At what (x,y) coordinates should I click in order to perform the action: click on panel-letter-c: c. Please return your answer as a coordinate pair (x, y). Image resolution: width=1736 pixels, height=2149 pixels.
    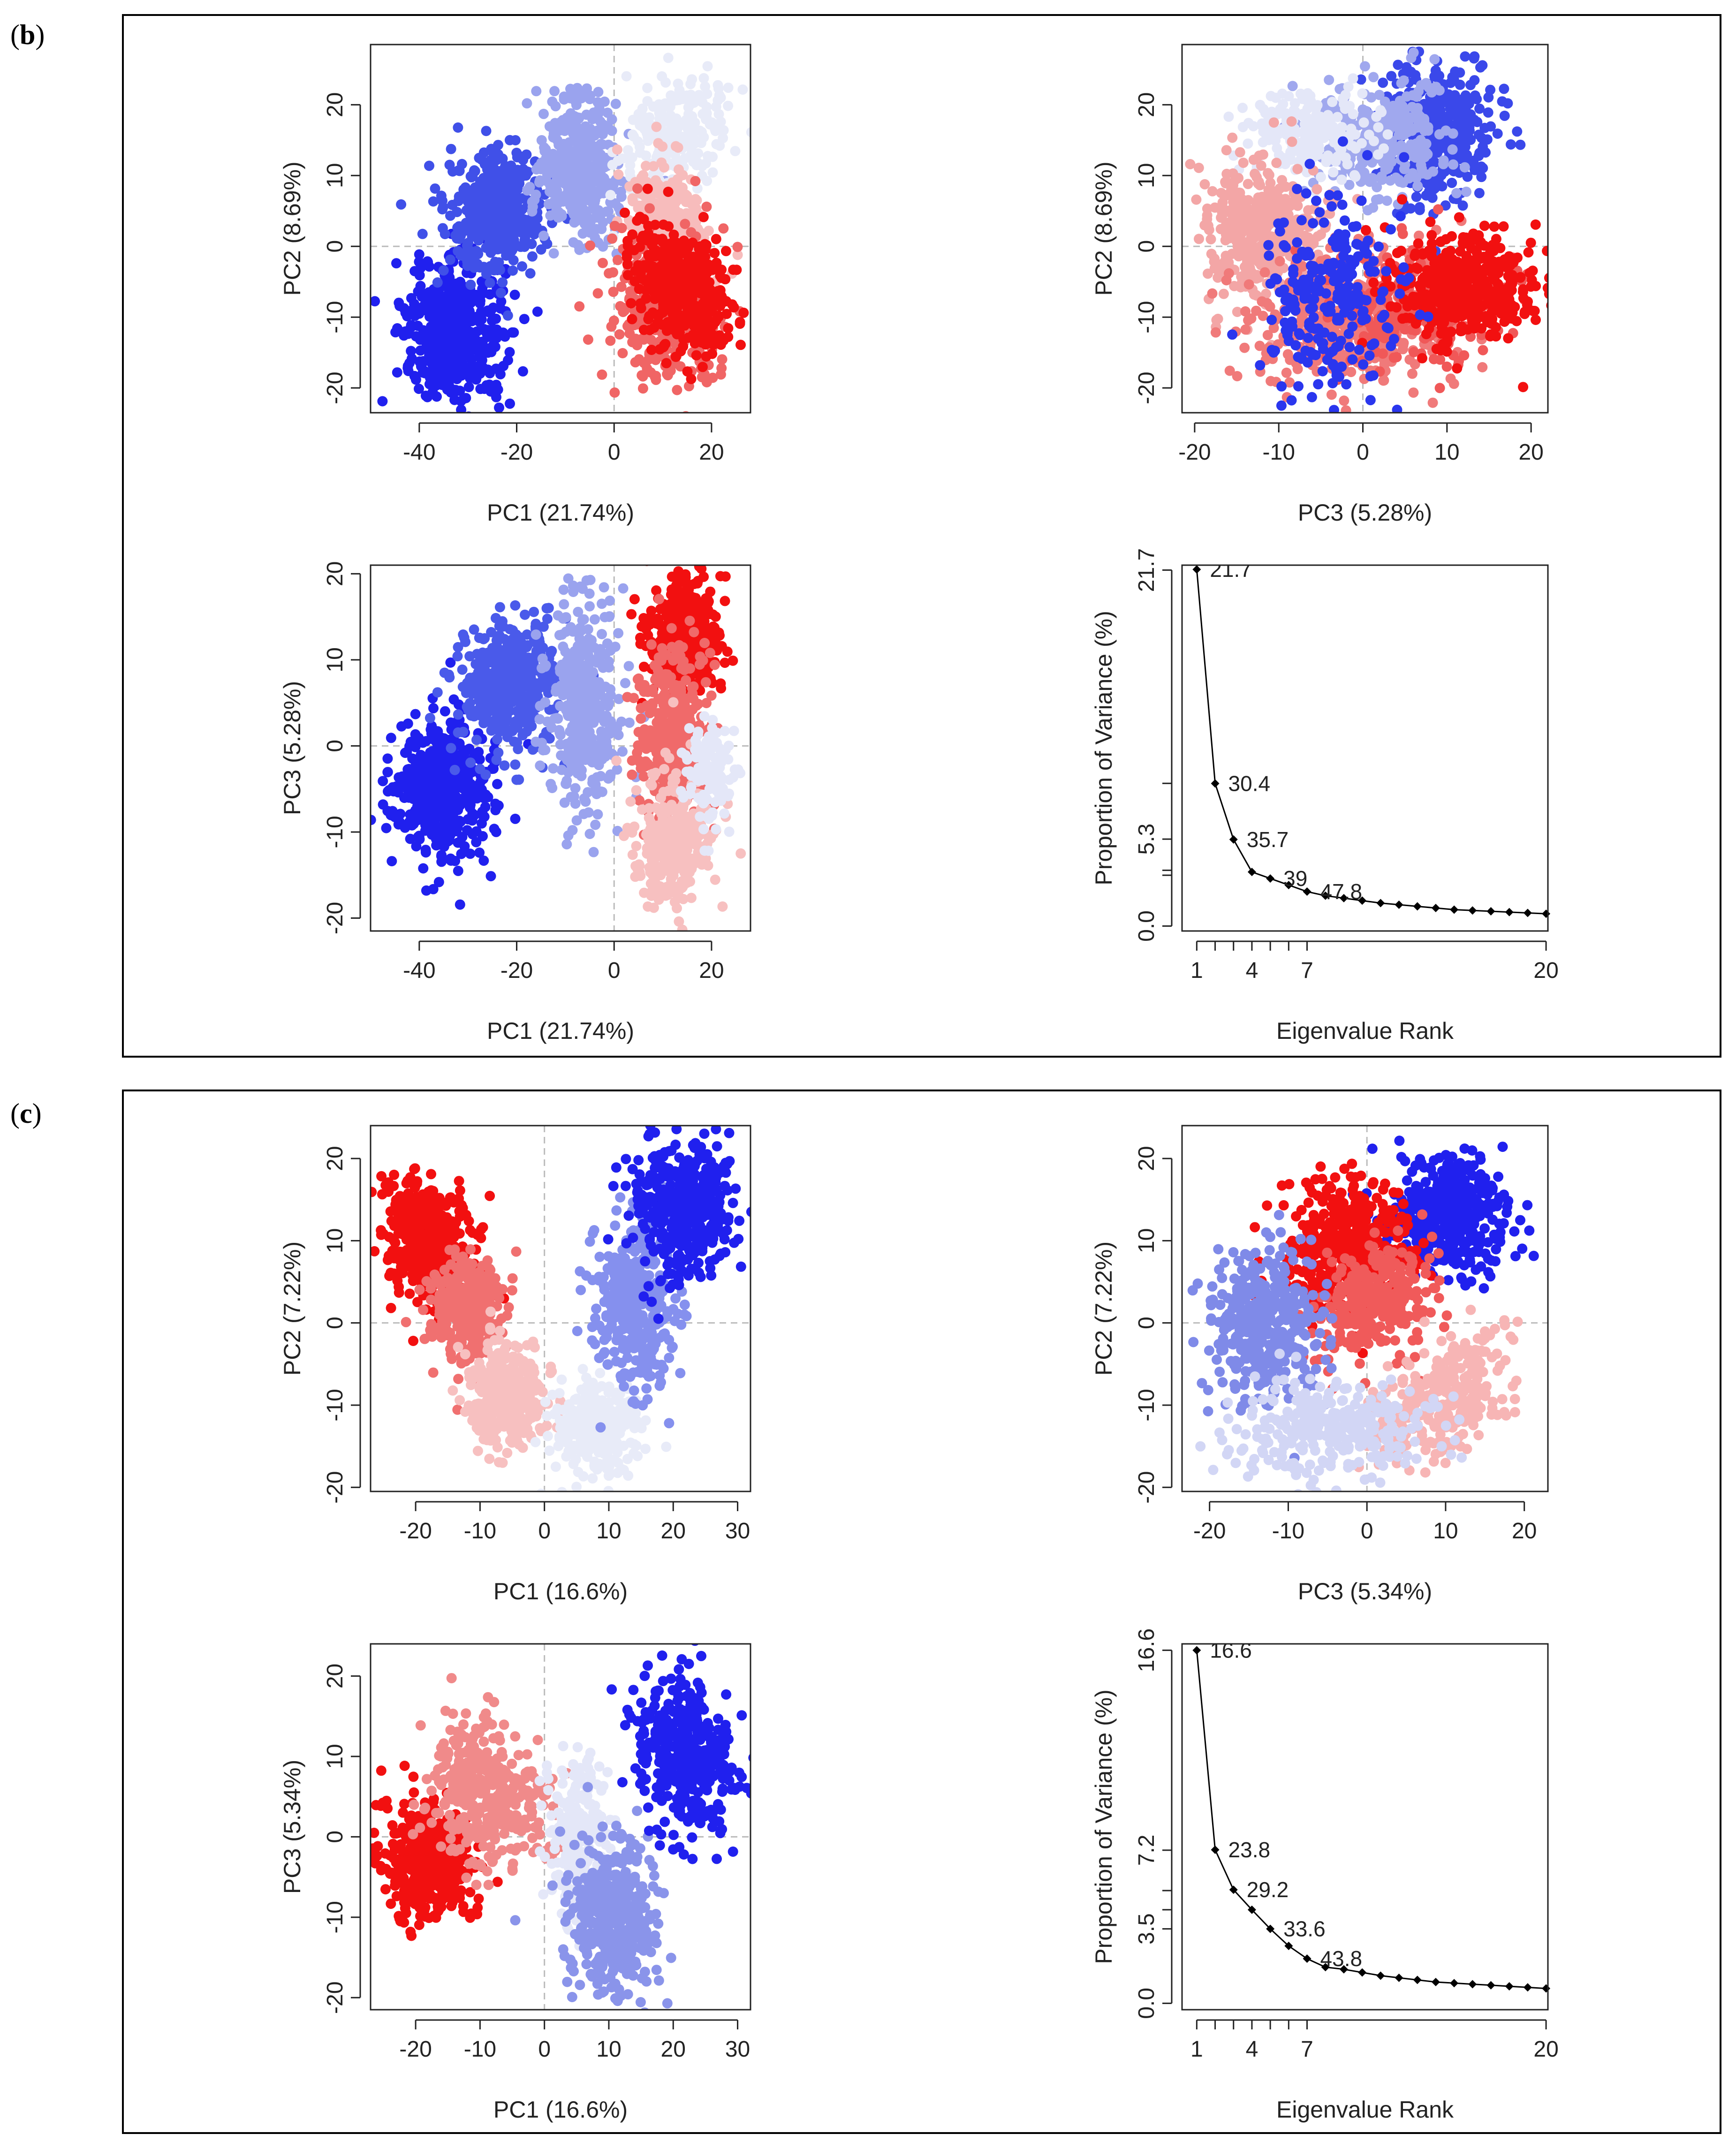
    Looking at the image, I should click on (25, 1113).